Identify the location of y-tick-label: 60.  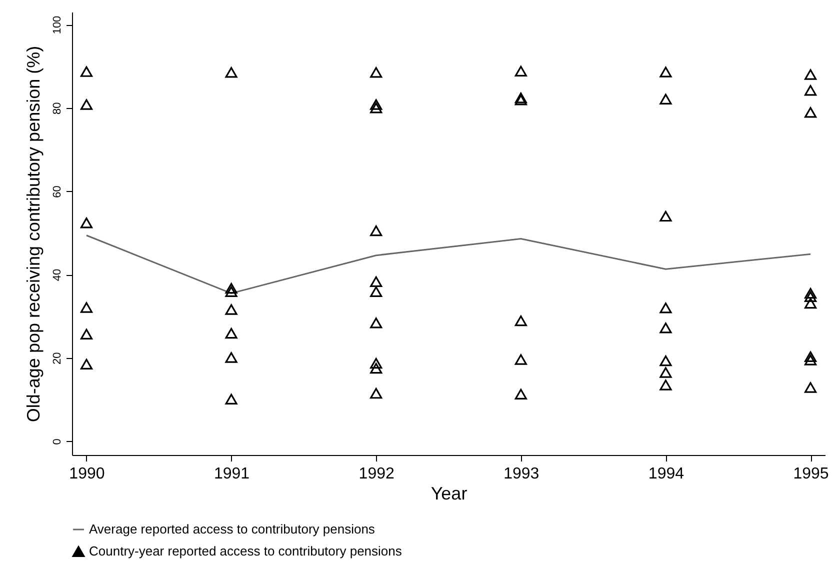
(58, 192).